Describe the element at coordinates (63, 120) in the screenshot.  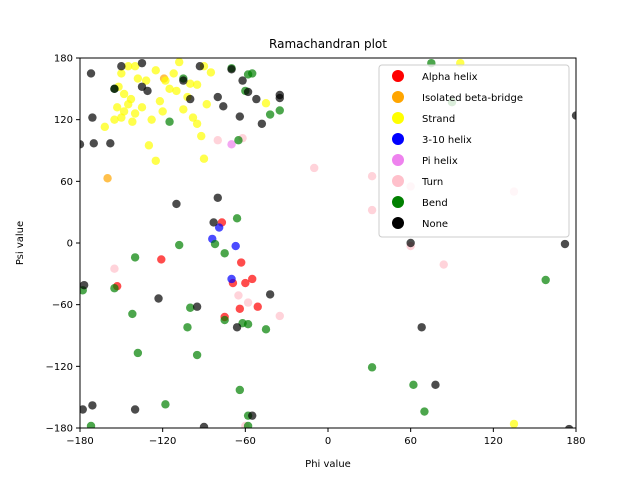
I see `y-tick-label: 120` at that location.